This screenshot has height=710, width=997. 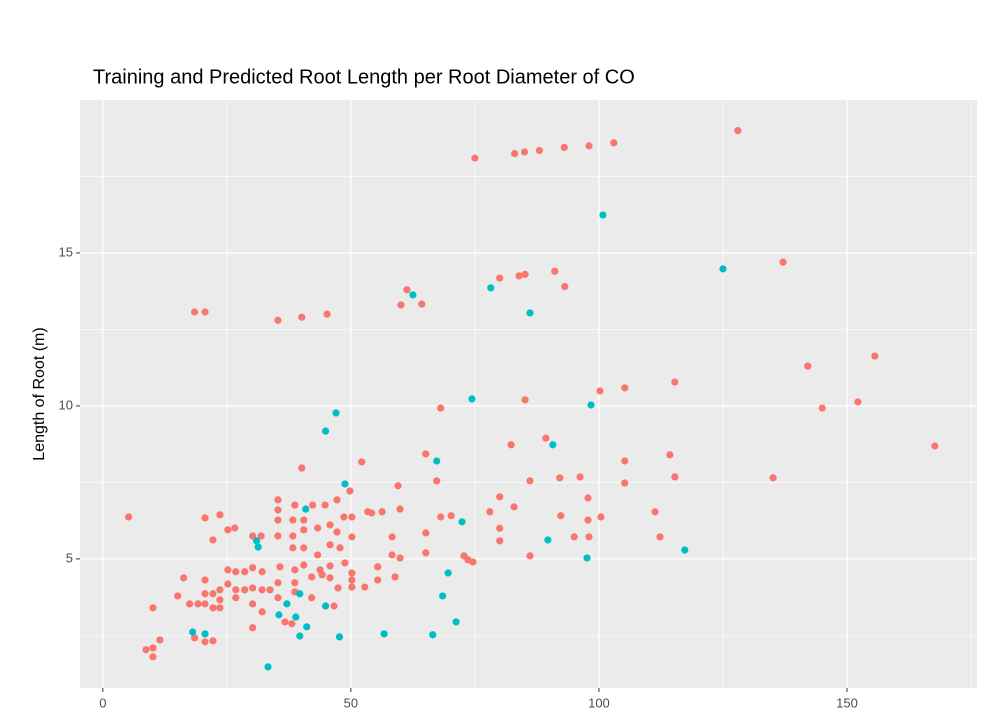 What do you see at coordinates (351, 702) in the screenshot?
I see `x-tick-label: 50` at bounding box center [351, 702].